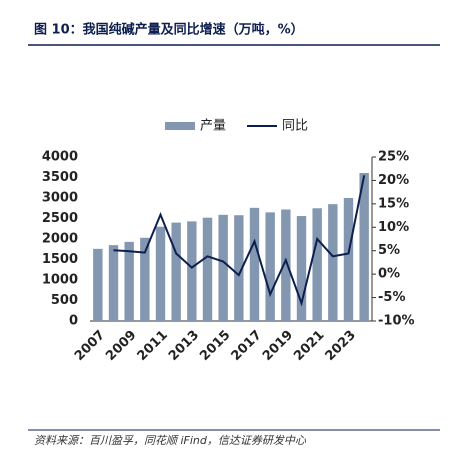 This screenshot has width=453, height=452. I want to click on y-tick-label: 1500, so click(60, 259).